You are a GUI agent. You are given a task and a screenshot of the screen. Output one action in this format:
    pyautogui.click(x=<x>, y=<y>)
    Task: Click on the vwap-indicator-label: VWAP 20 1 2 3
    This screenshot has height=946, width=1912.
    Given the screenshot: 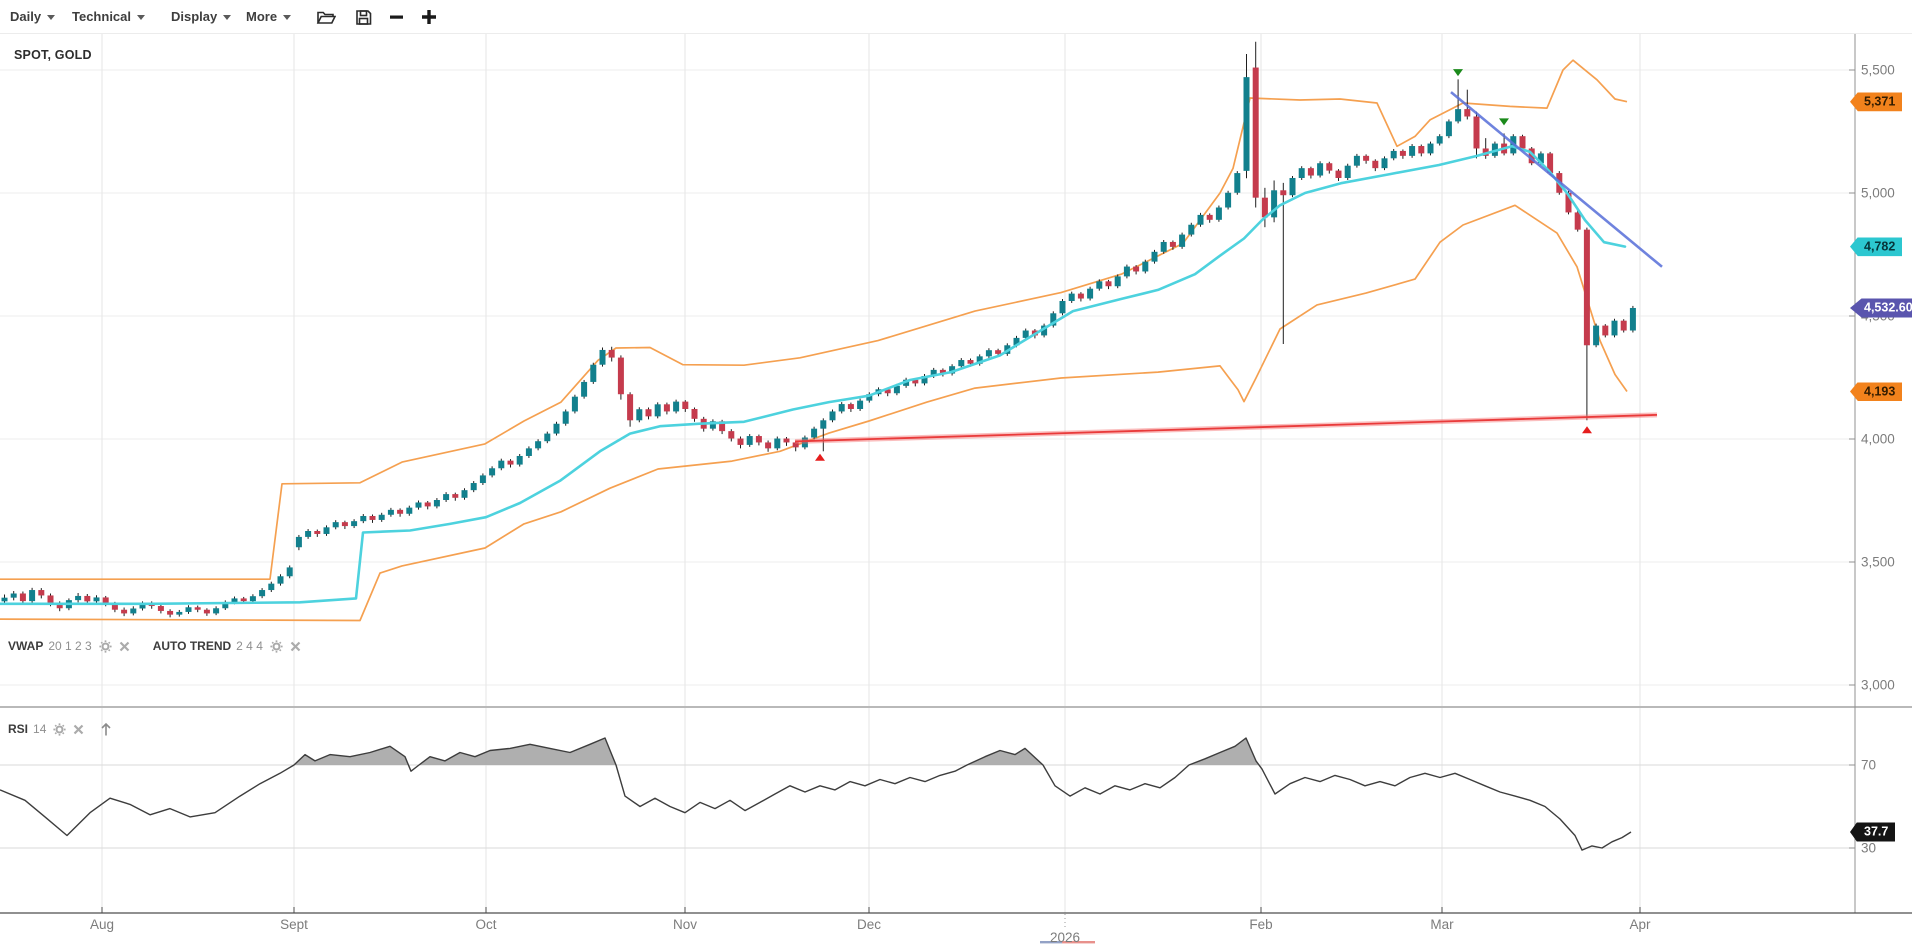 What is the action you would take?
    pyautogui.click(x=72, y=646)
    